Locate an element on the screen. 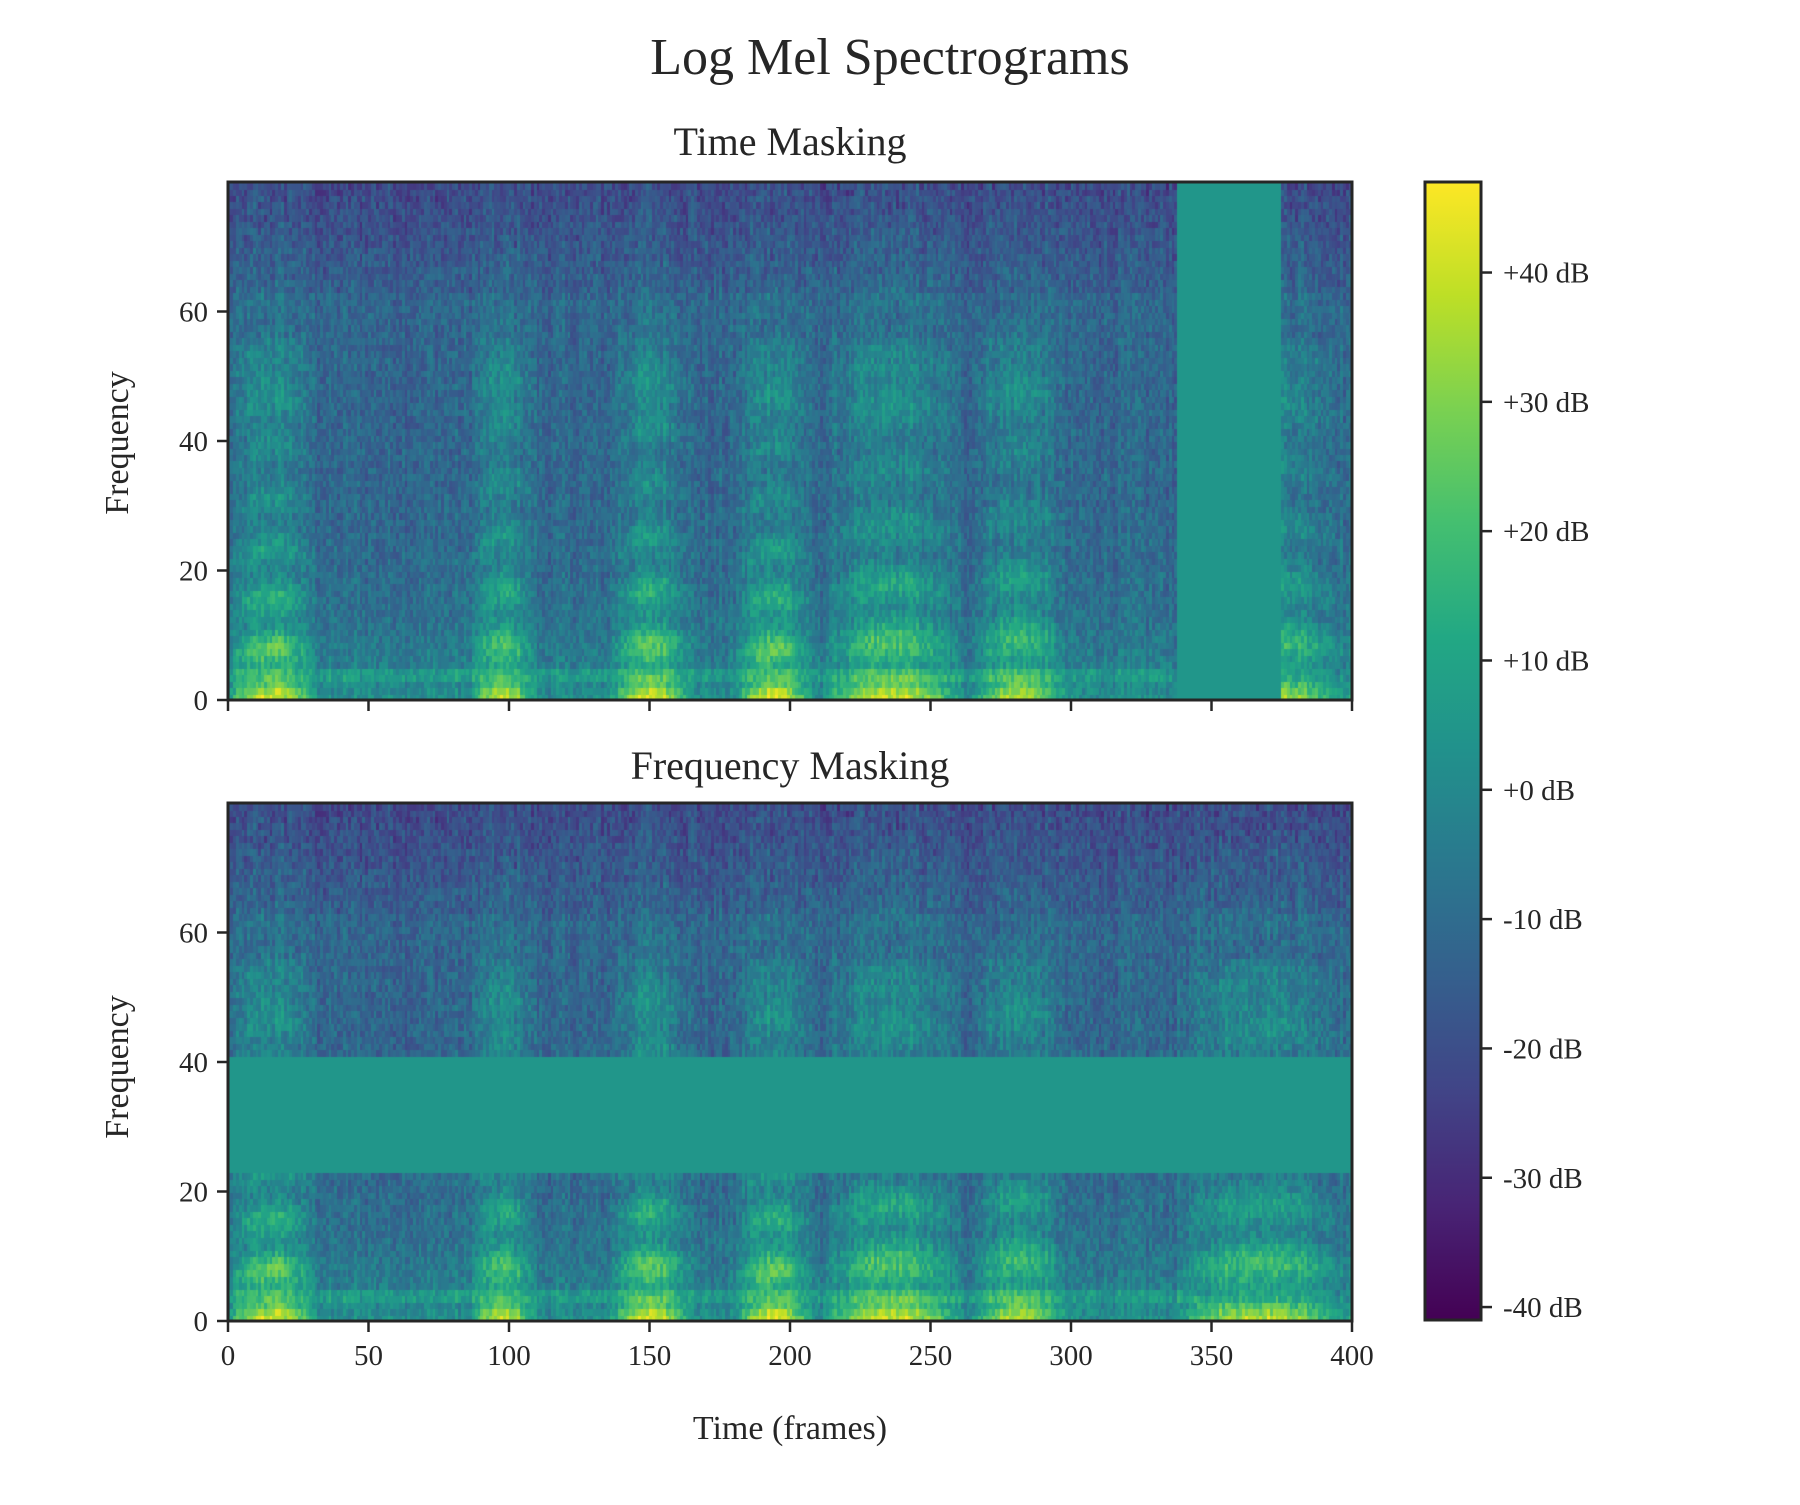 This screenshot has width=1800, height=1505. colorbar-tick-label: -30 dB is located at coordinates (1543, 1179).